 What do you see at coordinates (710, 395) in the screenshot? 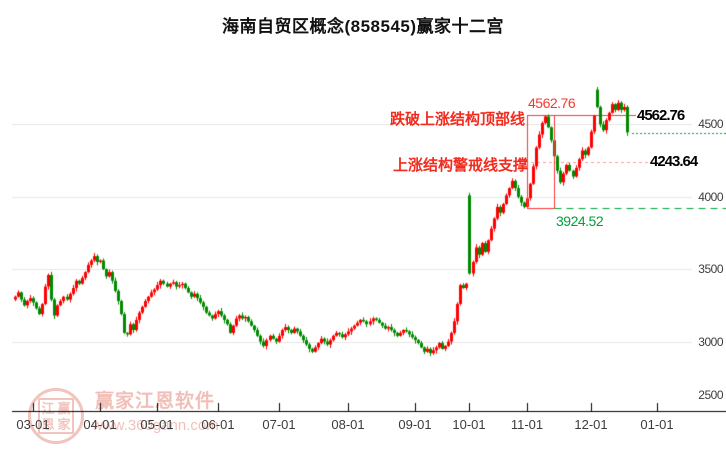
I see `y-axis-tick-label: 2500` at bounding box center [710, 395].